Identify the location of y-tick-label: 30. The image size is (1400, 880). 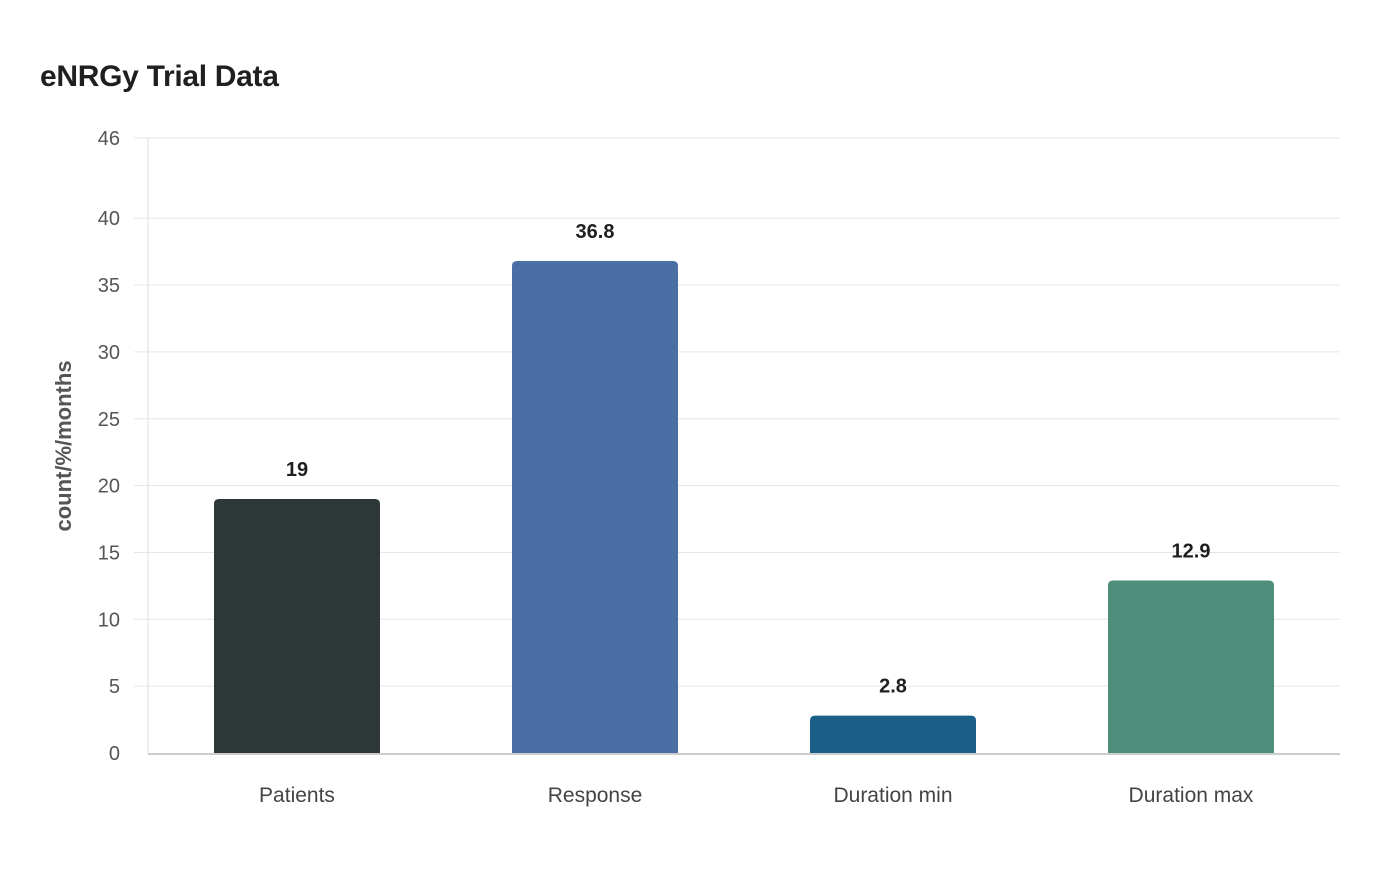
(109, 353).